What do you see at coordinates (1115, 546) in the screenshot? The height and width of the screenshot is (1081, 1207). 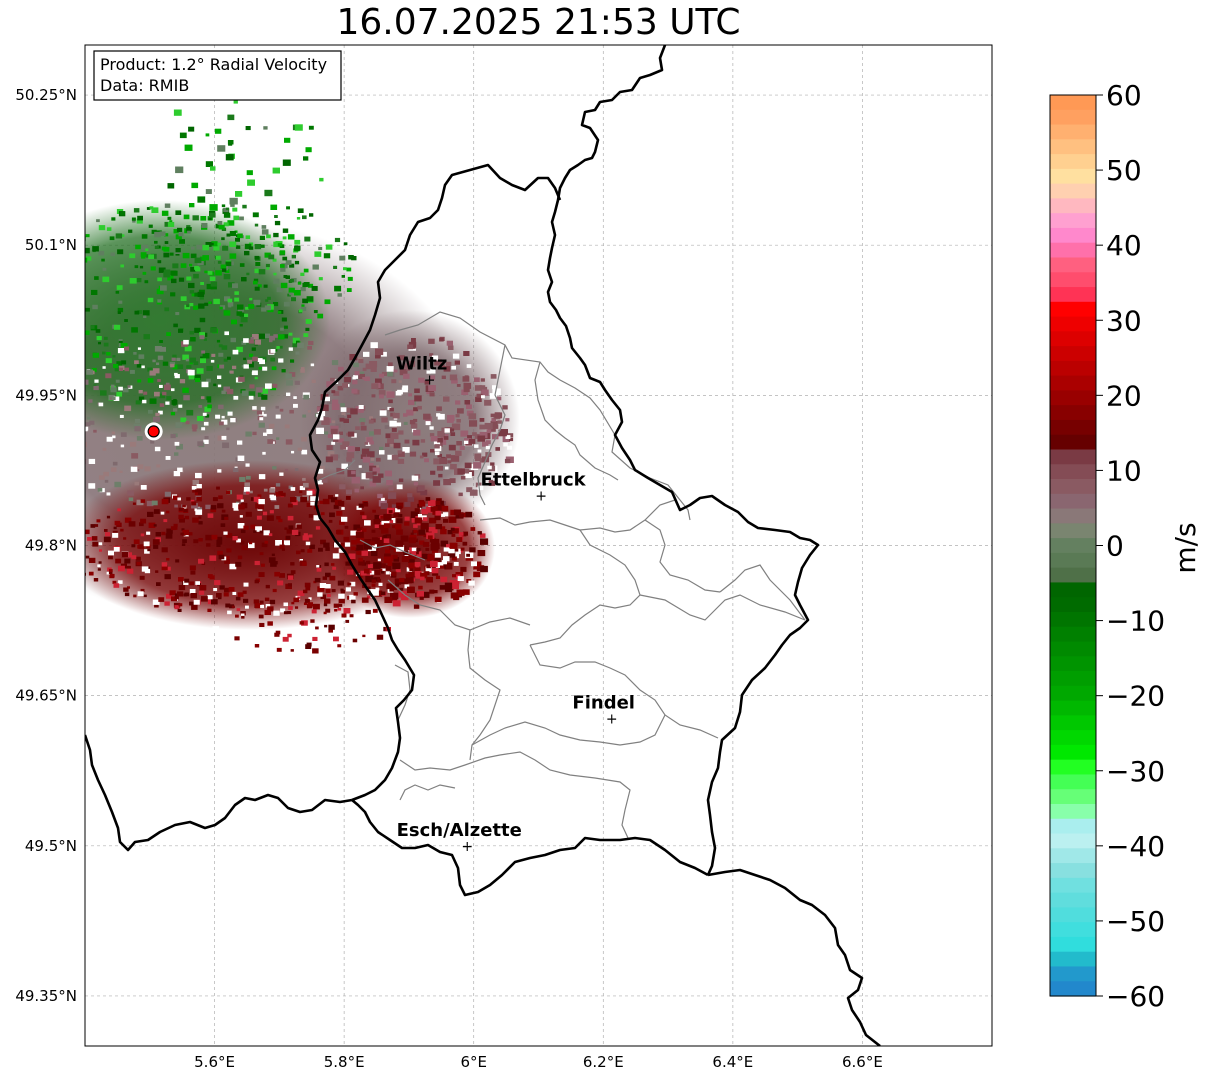 I see `colorbar-tick-label: 0` at bounding box center [1115, 546].